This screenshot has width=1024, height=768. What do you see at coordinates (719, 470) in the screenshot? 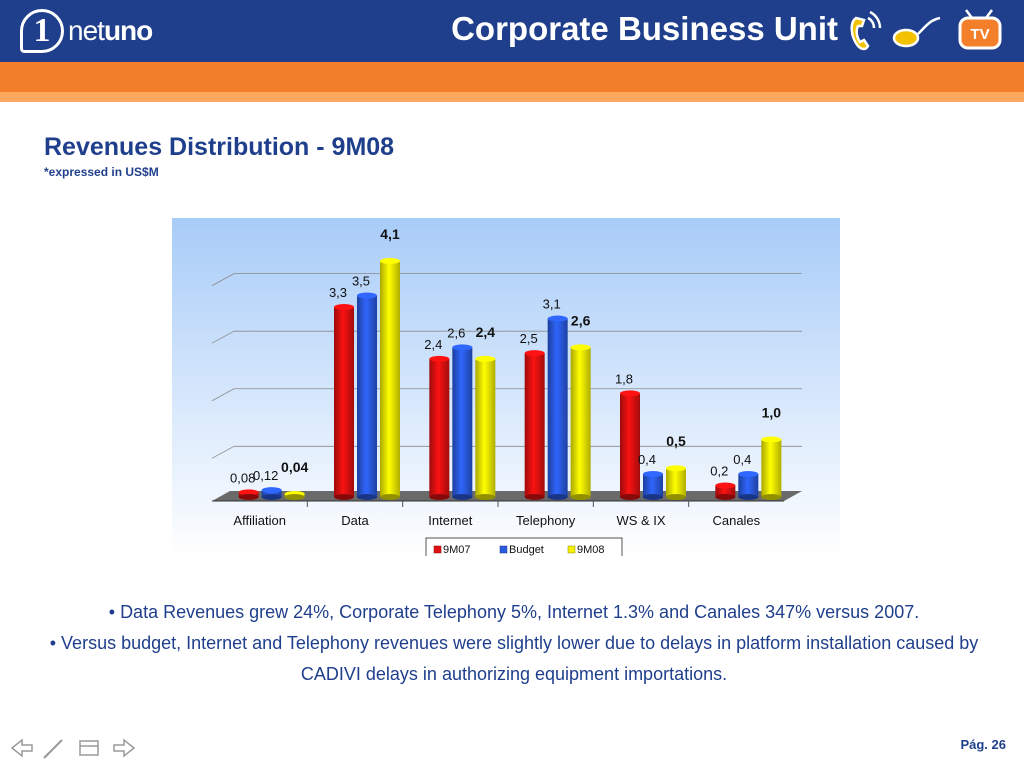
I see `data-label: 0,2` at bounding box center [719, 470].